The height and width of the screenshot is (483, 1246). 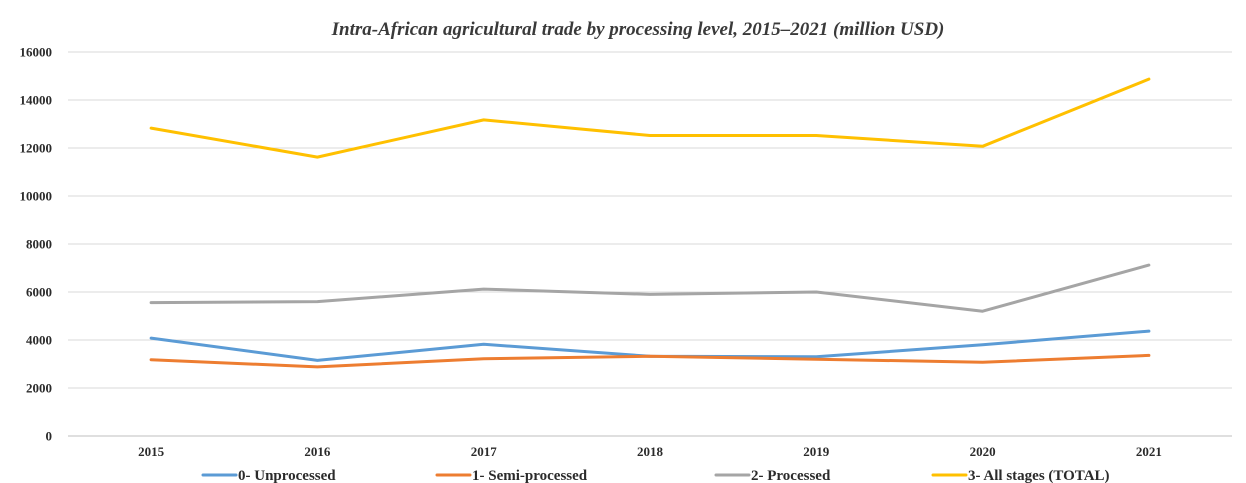 I want to click on y-tick-label: 4000, so click(x=39, y=340).